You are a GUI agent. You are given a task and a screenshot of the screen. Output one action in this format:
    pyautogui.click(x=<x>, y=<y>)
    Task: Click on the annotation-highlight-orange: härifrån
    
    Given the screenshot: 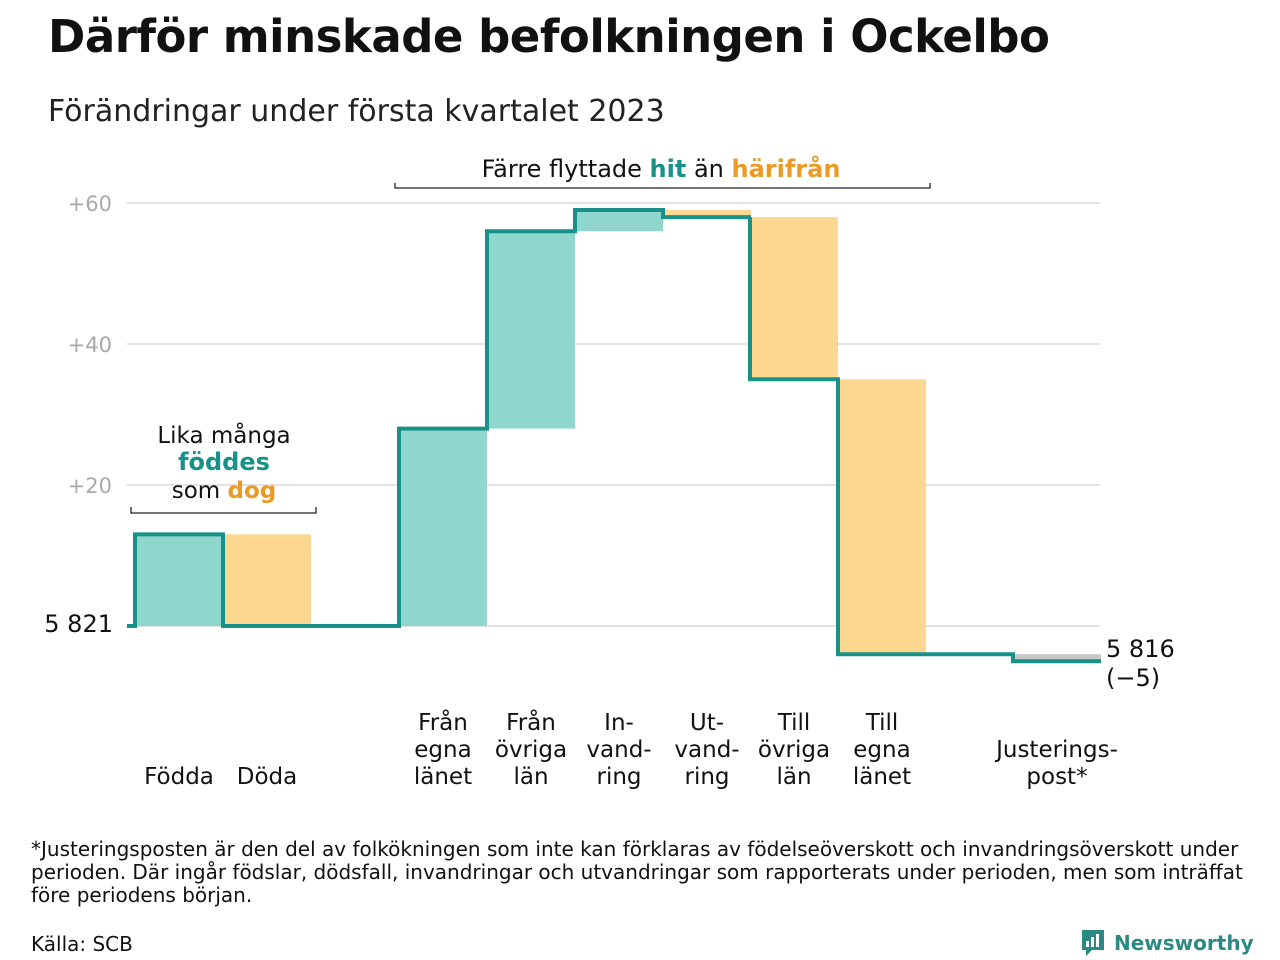 What is the action you would take?
    pyautogui.click(x=786, y=168)
    